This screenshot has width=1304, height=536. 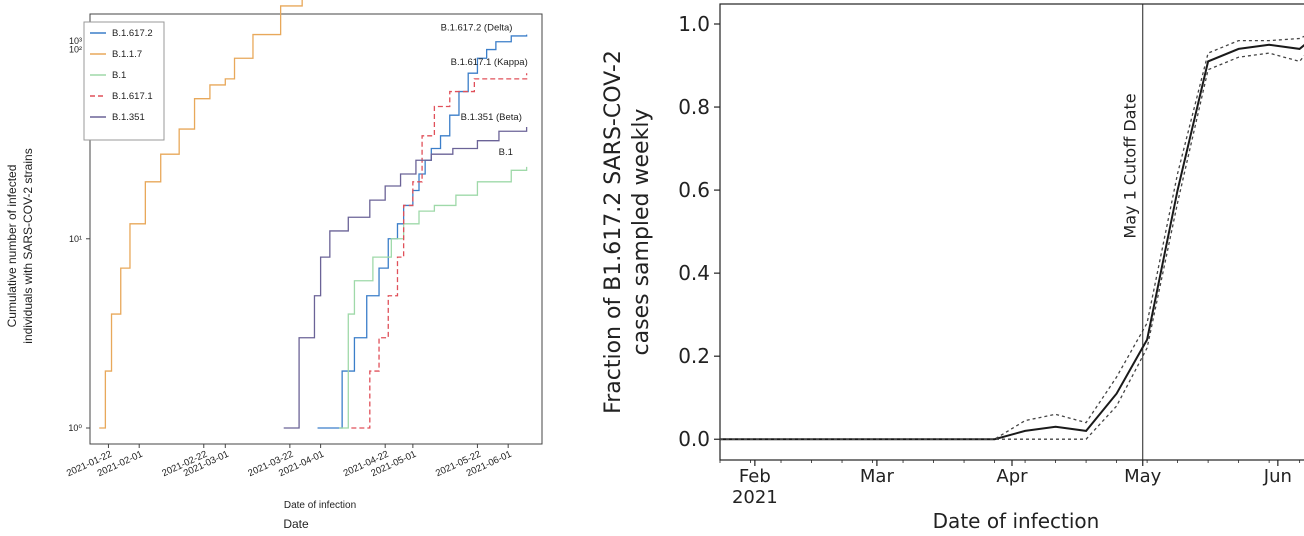 I want to click on left-end-label: B.1.617.1 (Kappa), so click(x=489, y=62).